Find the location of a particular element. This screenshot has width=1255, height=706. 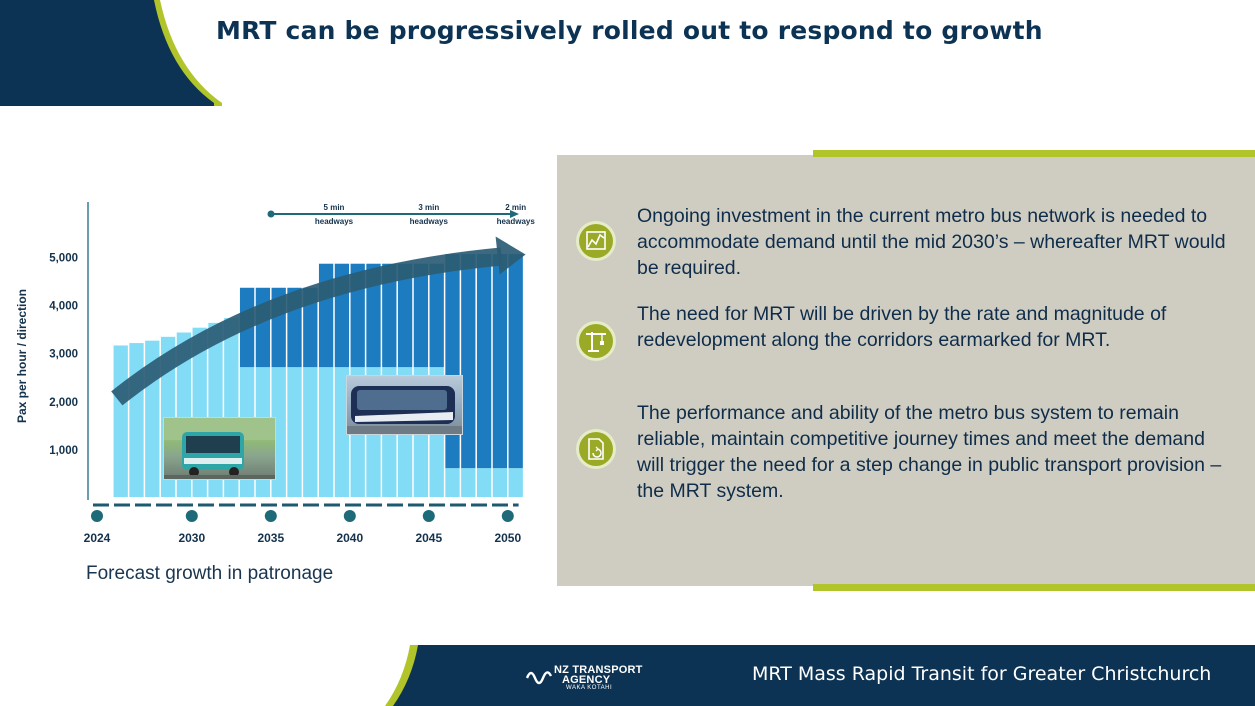

line-chart-icon is located at coordinates (596, 241).